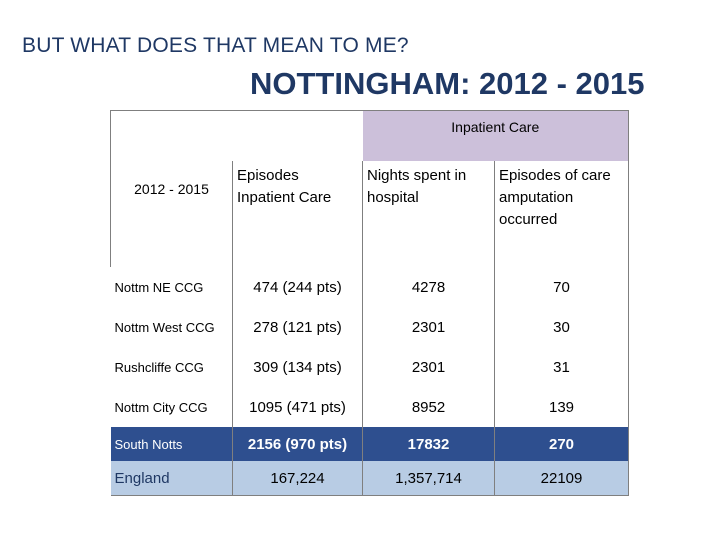 The height and width of the screenshot is (540, 720). Describe the element at coordinates (561, 444) in the screenshot. I see `row-amputation: 270` at that location.